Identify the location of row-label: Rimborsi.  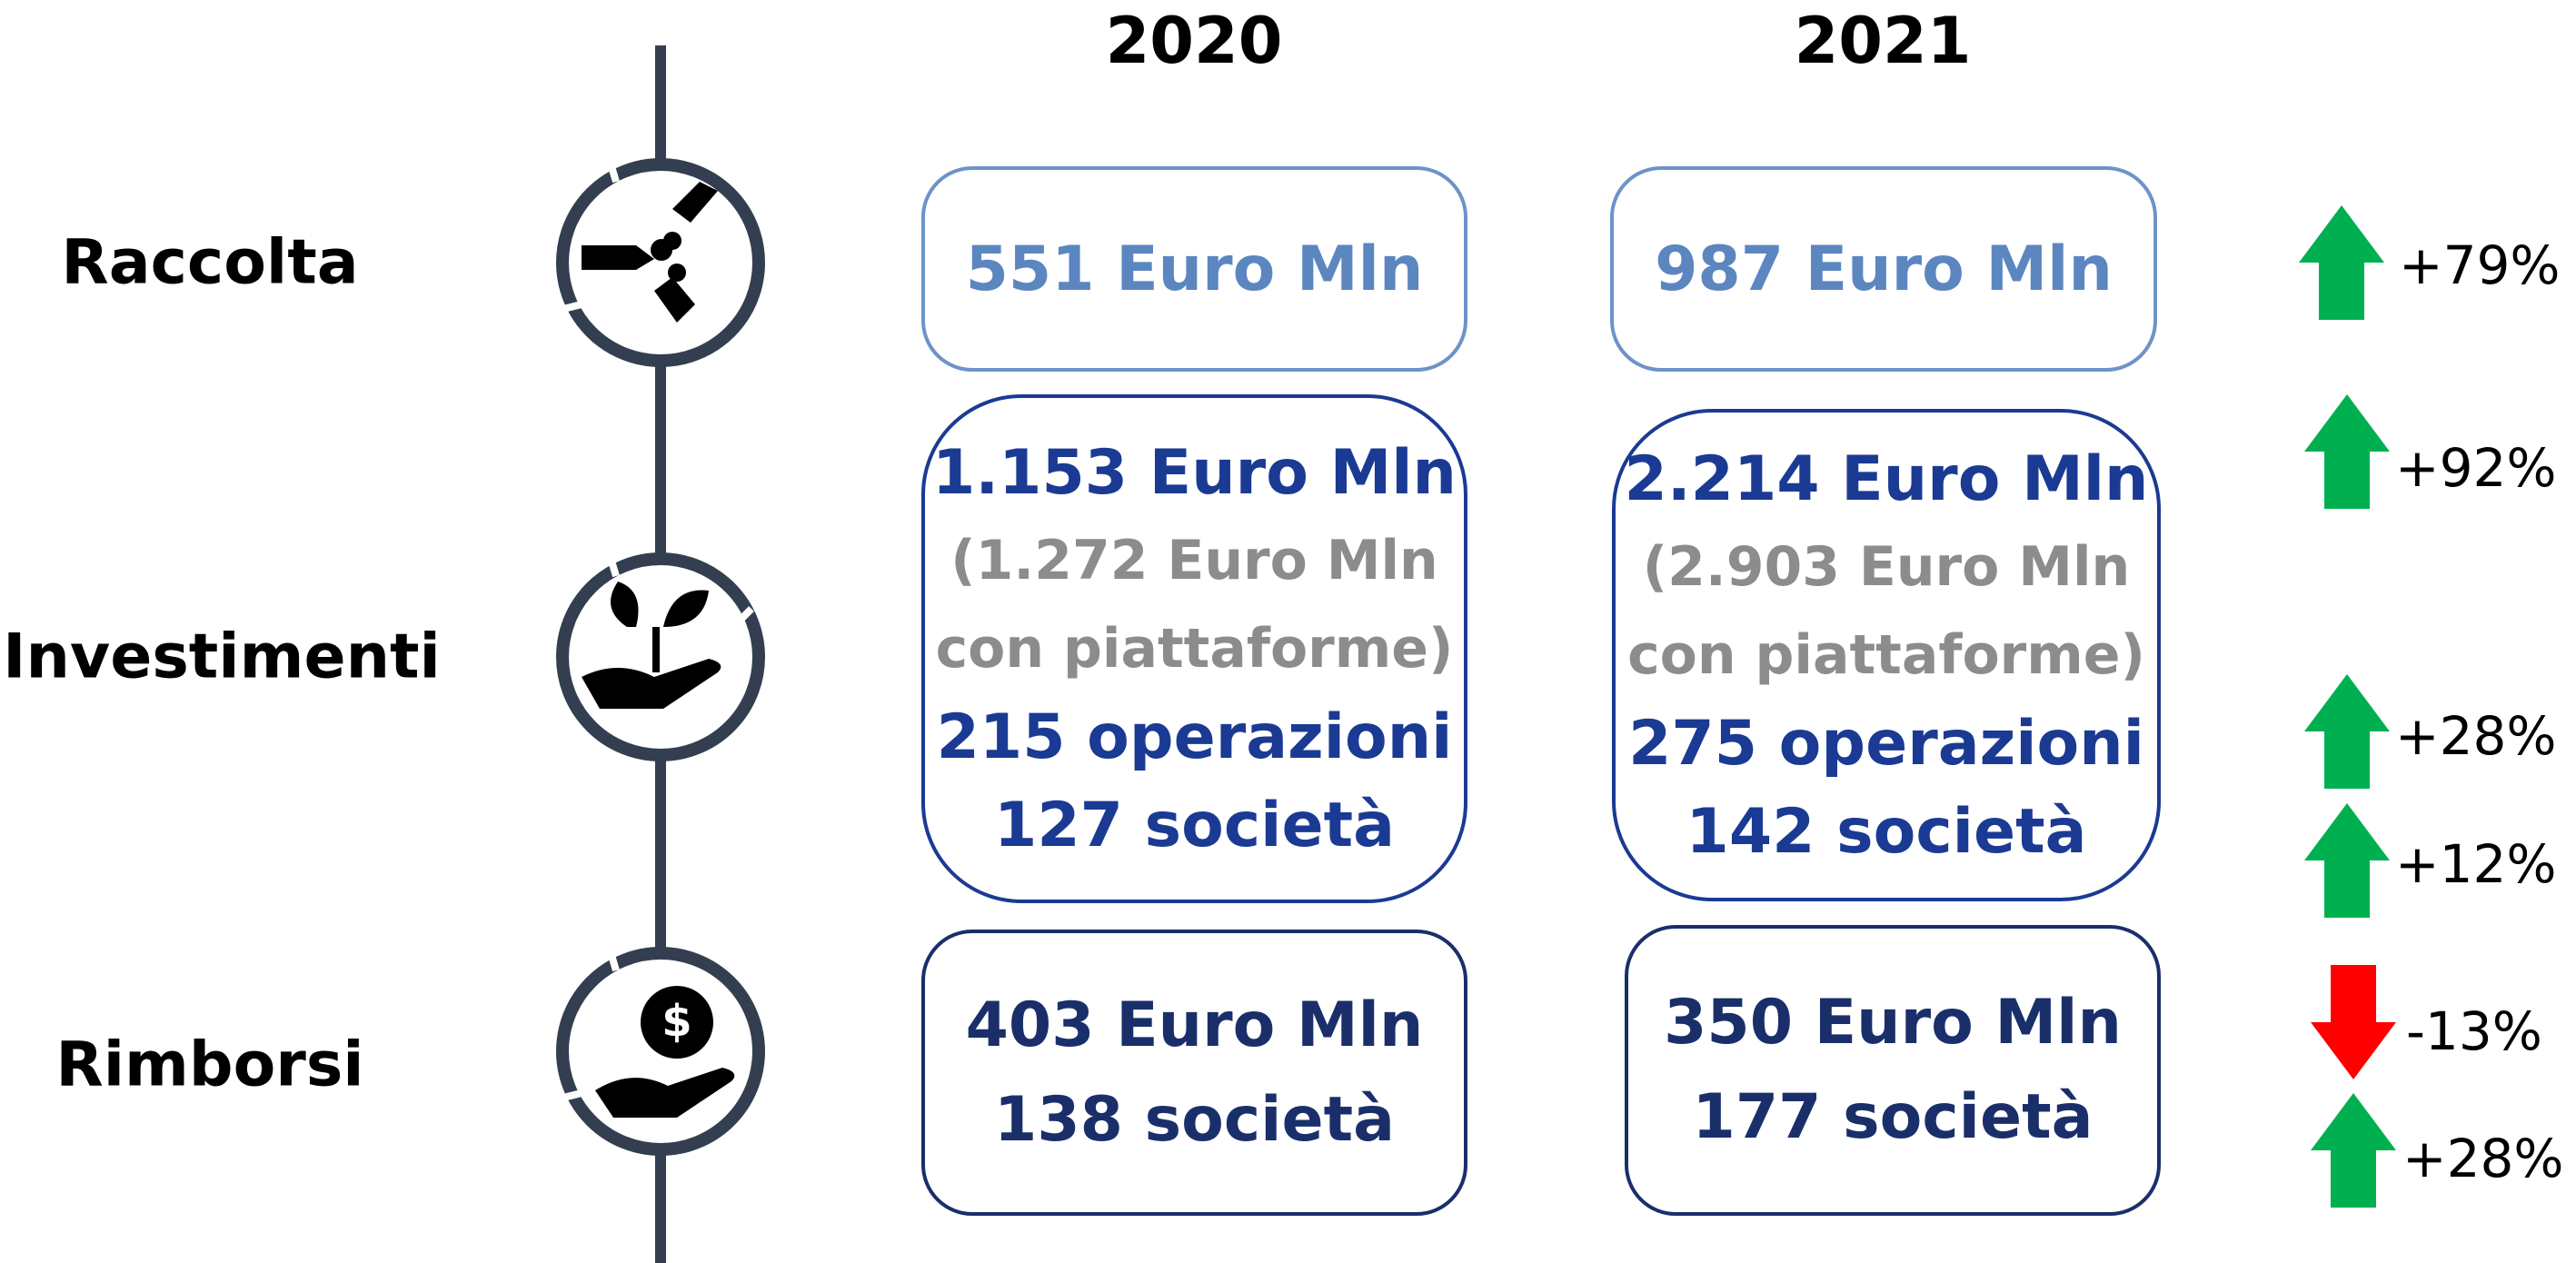
(210, 1065).